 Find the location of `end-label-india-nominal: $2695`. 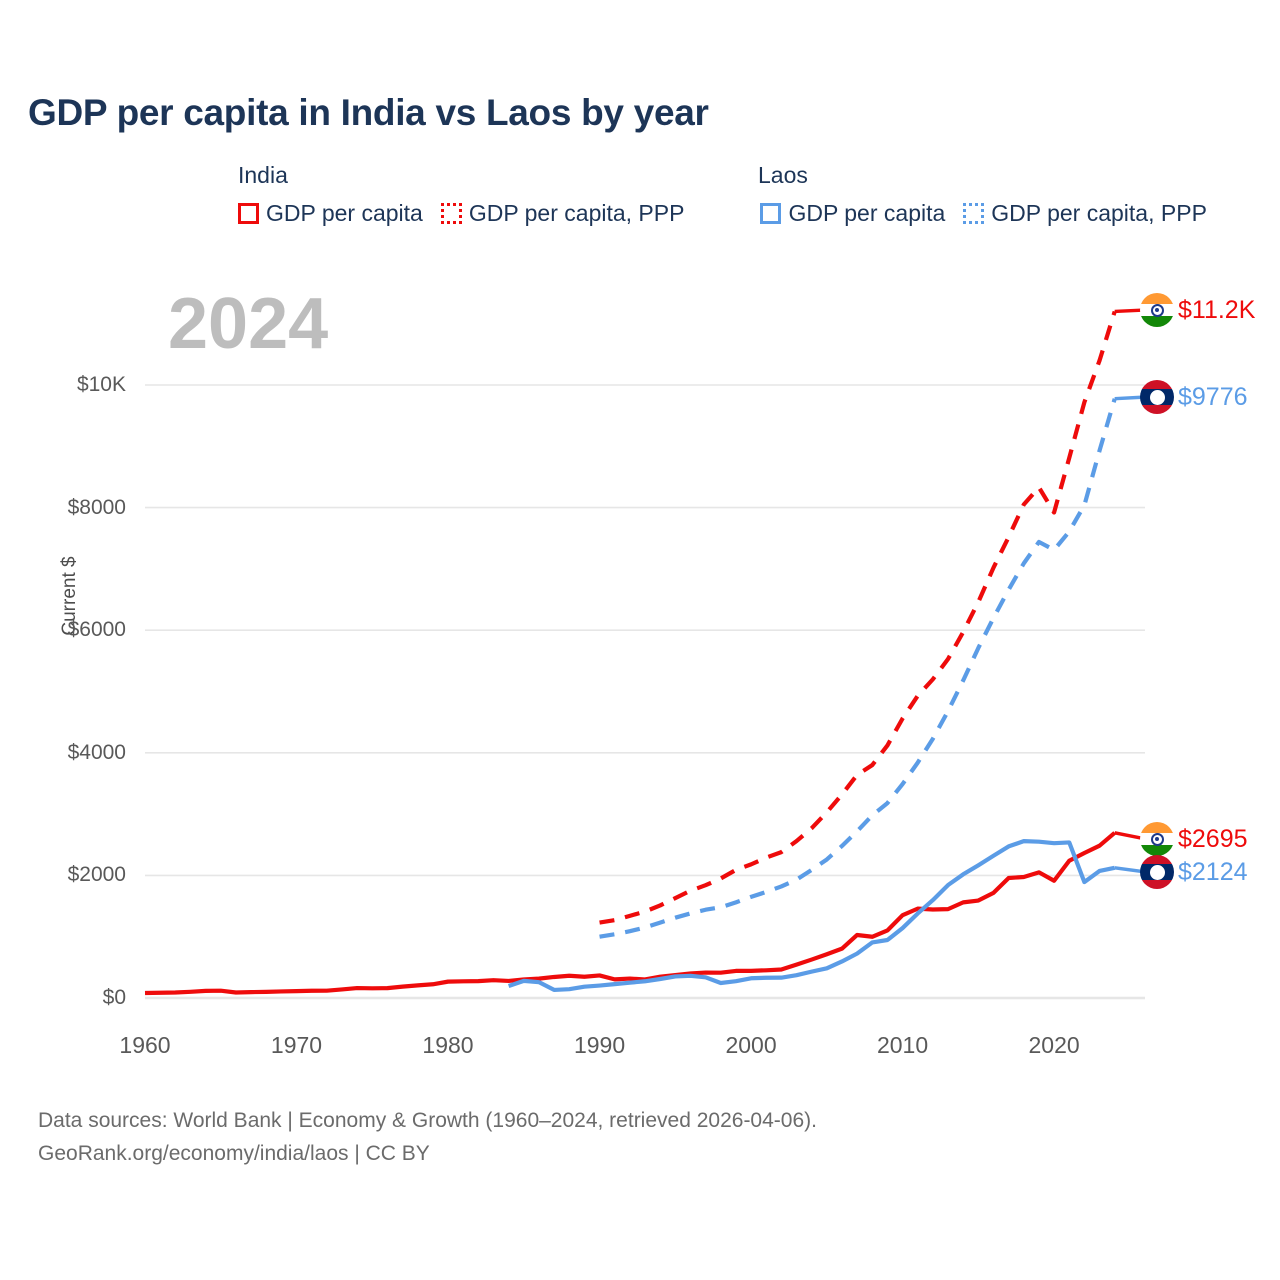

end-label-india-nominal: $2695 is located at coordinates (1194, 839).